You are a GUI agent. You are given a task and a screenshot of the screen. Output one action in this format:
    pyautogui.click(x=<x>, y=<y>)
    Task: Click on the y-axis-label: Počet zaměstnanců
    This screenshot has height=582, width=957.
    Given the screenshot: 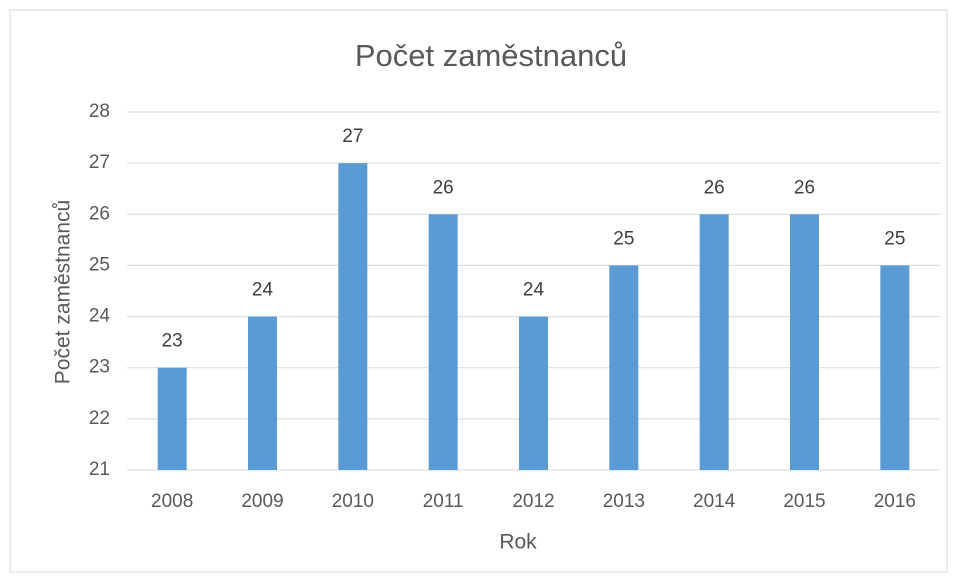 What is the action you would take?
    pyautogui.click(x=63, y=292)
    